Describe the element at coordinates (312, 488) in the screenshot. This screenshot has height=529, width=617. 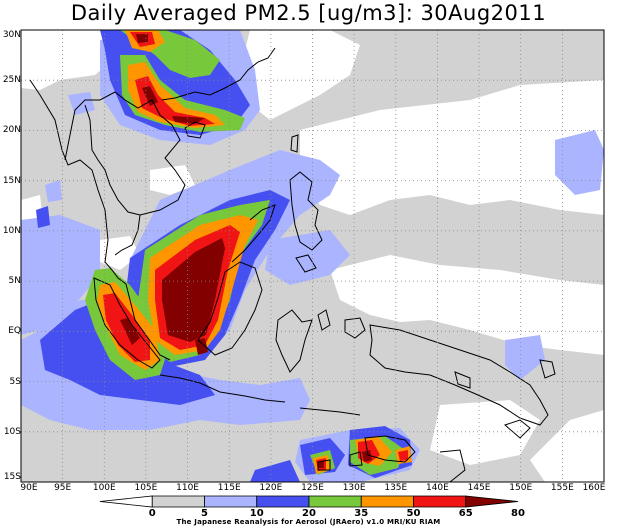
I see `x-tick-label: 125E` at that location.